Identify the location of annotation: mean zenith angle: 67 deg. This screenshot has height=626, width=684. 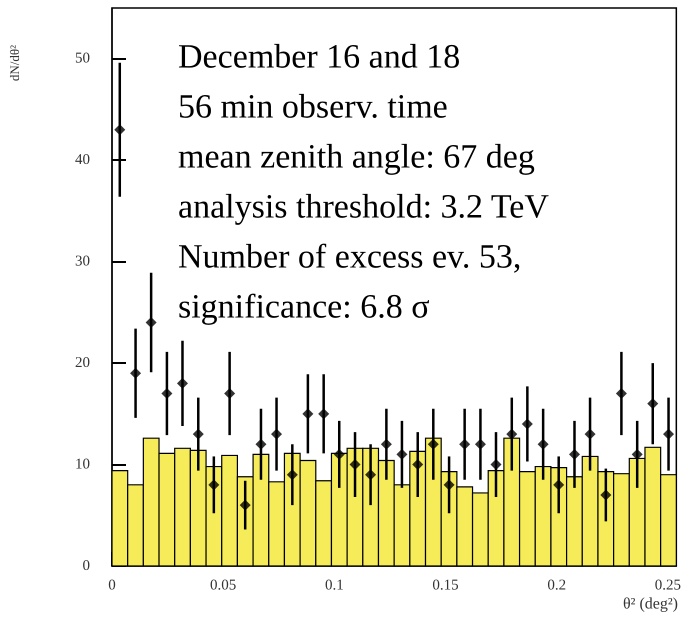
(356, 157).